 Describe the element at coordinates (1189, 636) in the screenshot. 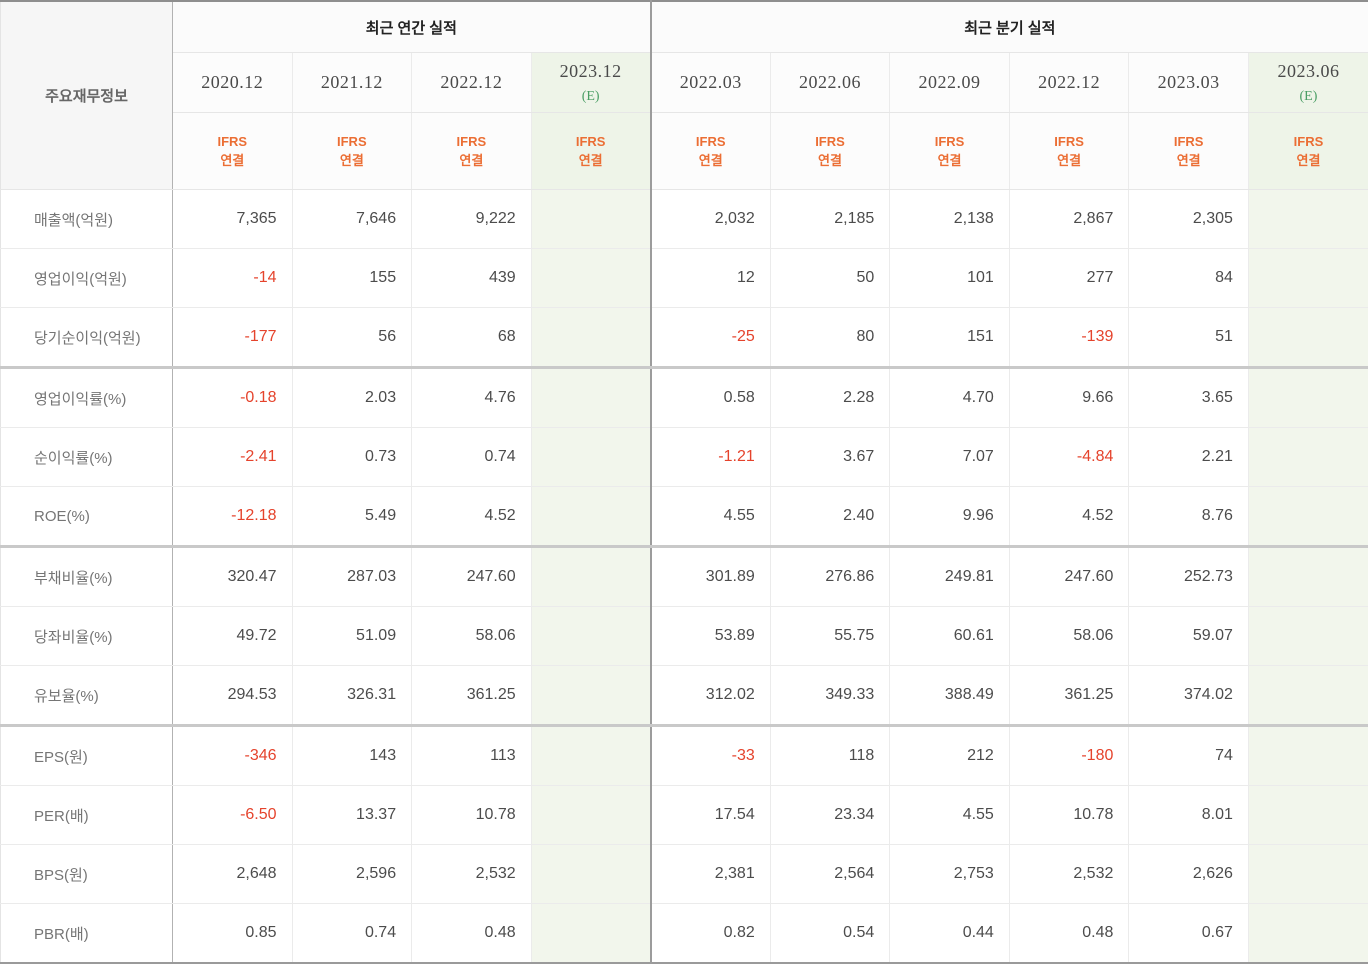

I see `value-cell: 59.07` at that location.